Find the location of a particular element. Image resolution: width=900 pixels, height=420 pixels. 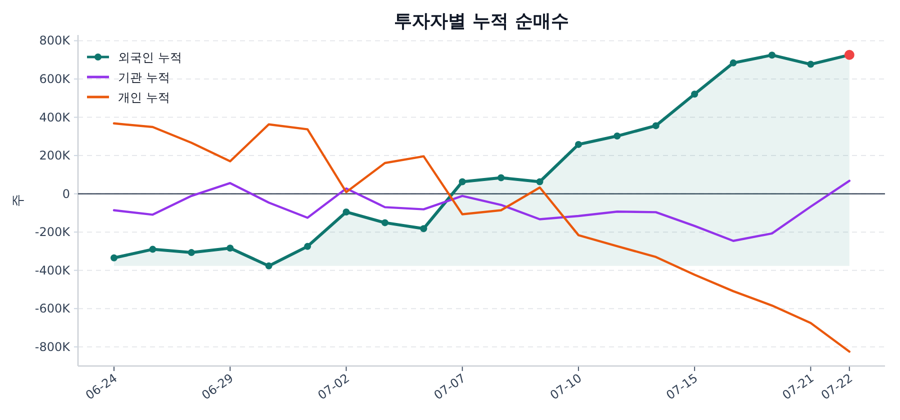

y-tick-label: 200K is located at coordinates (55, 155).